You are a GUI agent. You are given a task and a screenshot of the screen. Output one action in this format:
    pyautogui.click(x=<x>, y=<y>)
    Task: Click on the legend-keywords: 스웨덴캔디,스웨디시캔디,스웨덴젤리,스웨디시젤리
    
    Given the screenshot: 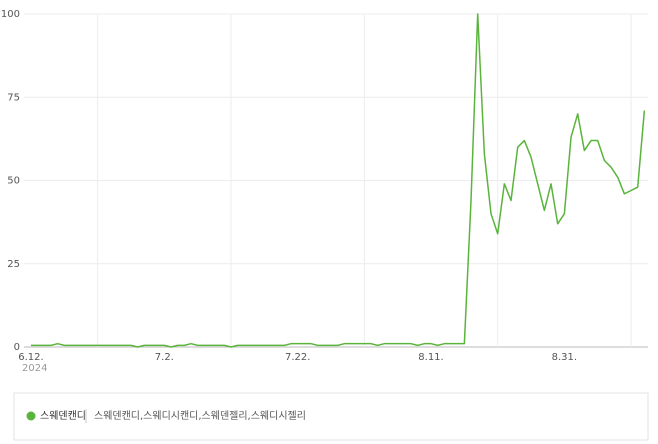 What is the action you would take?
    pyautogui.click(x=200, y=416)
    